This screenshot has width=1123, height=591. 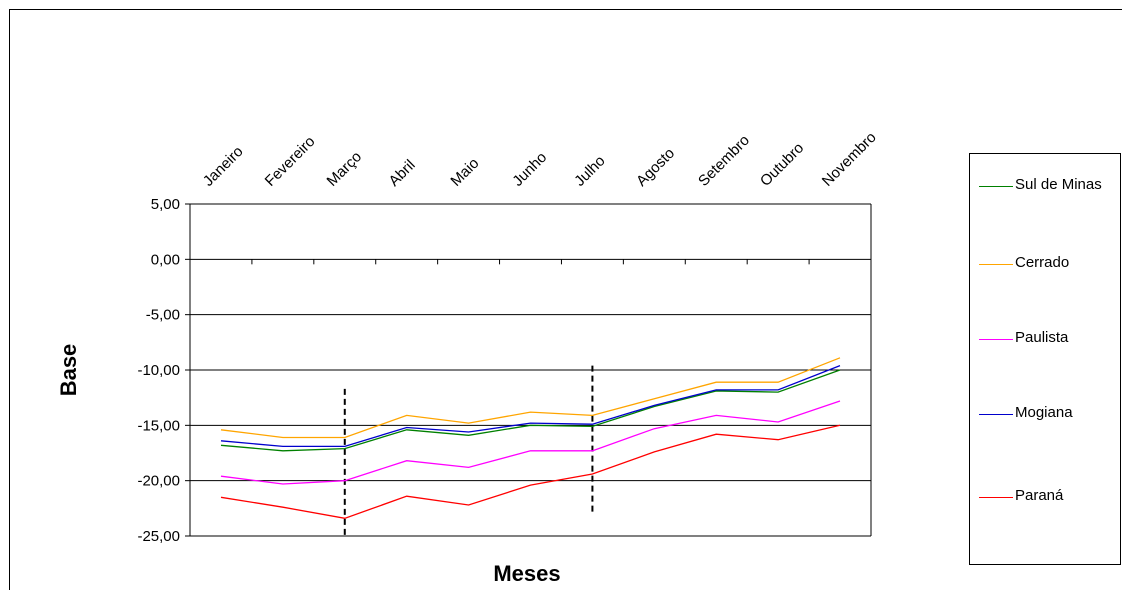 What do you see at coordinates (290, 161) in the screenshot?
I see `x-tick-label: Fevereiro` at bounding box center [290, 161].